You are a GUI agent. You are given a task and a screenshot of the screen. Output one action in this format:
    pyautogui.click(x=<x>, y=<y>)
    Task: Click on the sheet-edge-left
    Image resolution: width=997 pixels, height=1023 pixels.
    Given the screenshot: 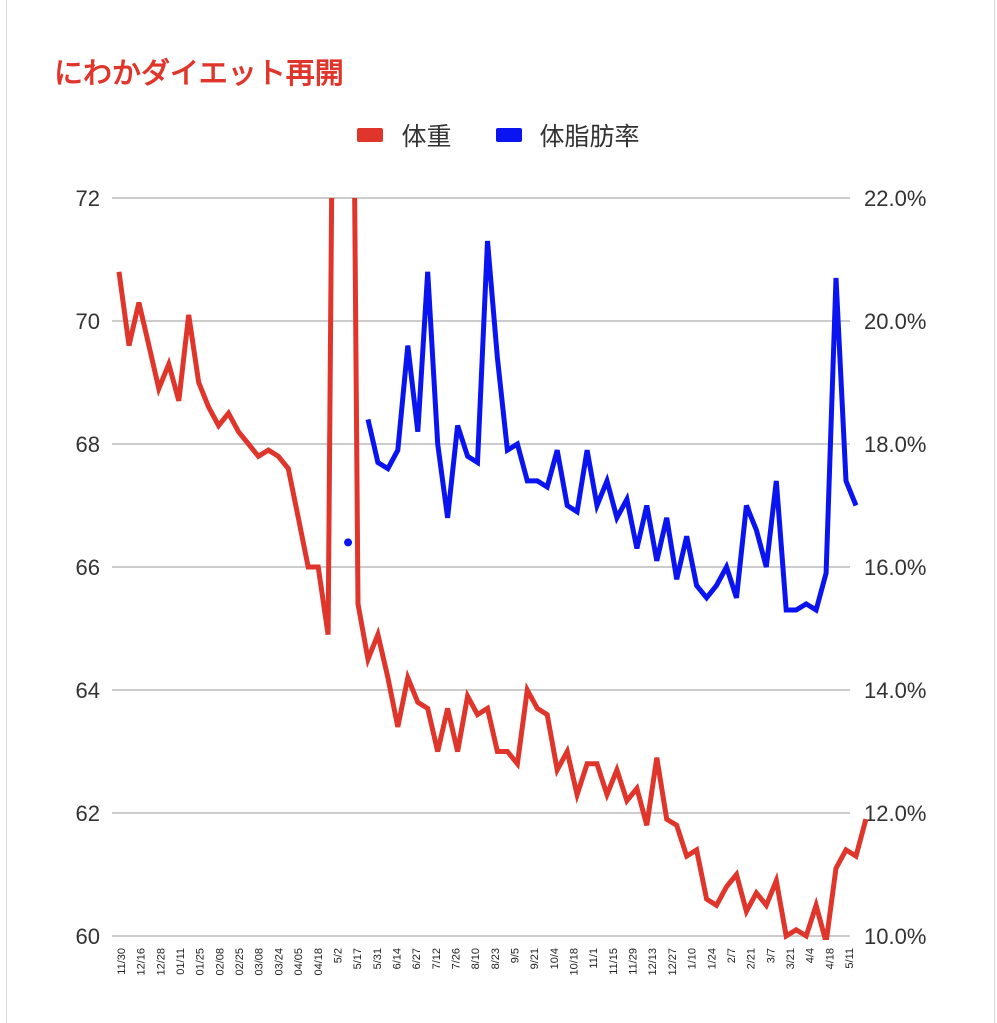 What is the action you would take?
    pyautogui.click(x=6, y=511)
    